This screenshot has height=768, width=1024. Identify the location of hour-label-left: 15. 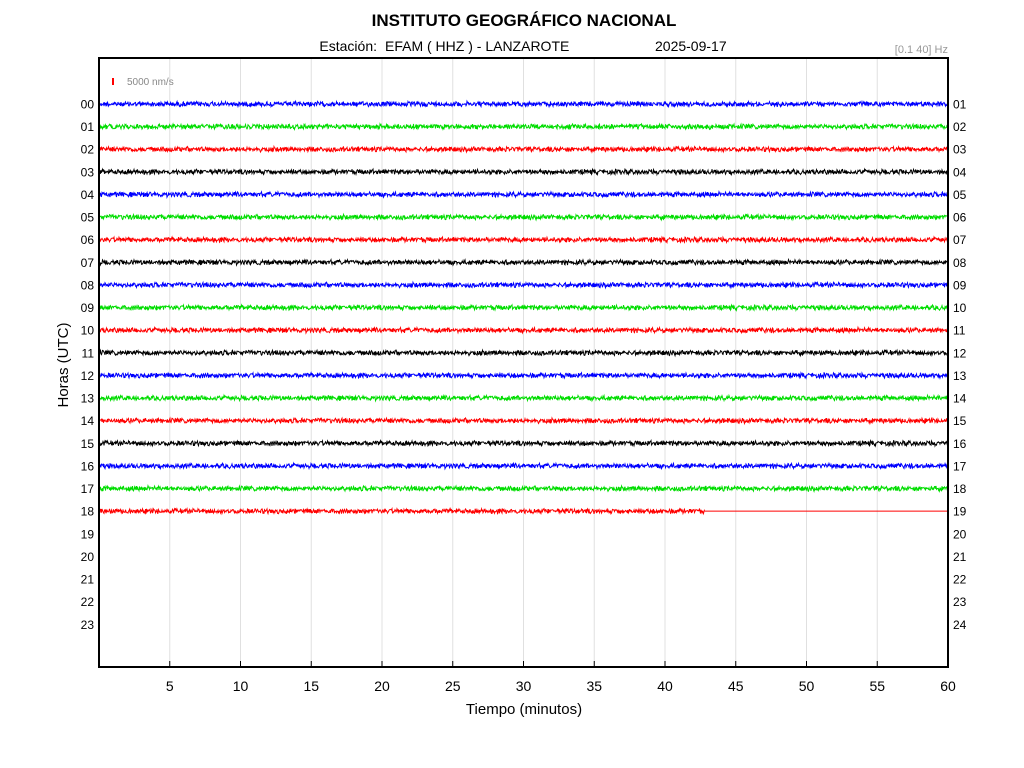
(88, 444).